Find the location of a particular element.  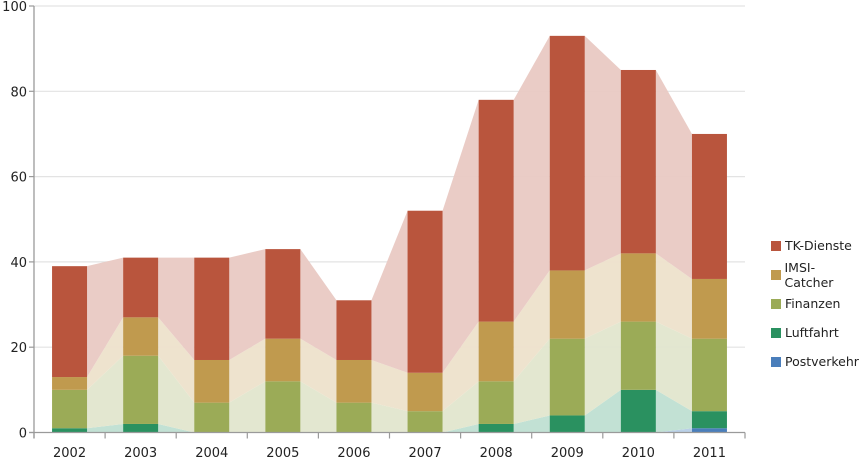

legend-label: Postverkehr is located at coordinates (822, 361).